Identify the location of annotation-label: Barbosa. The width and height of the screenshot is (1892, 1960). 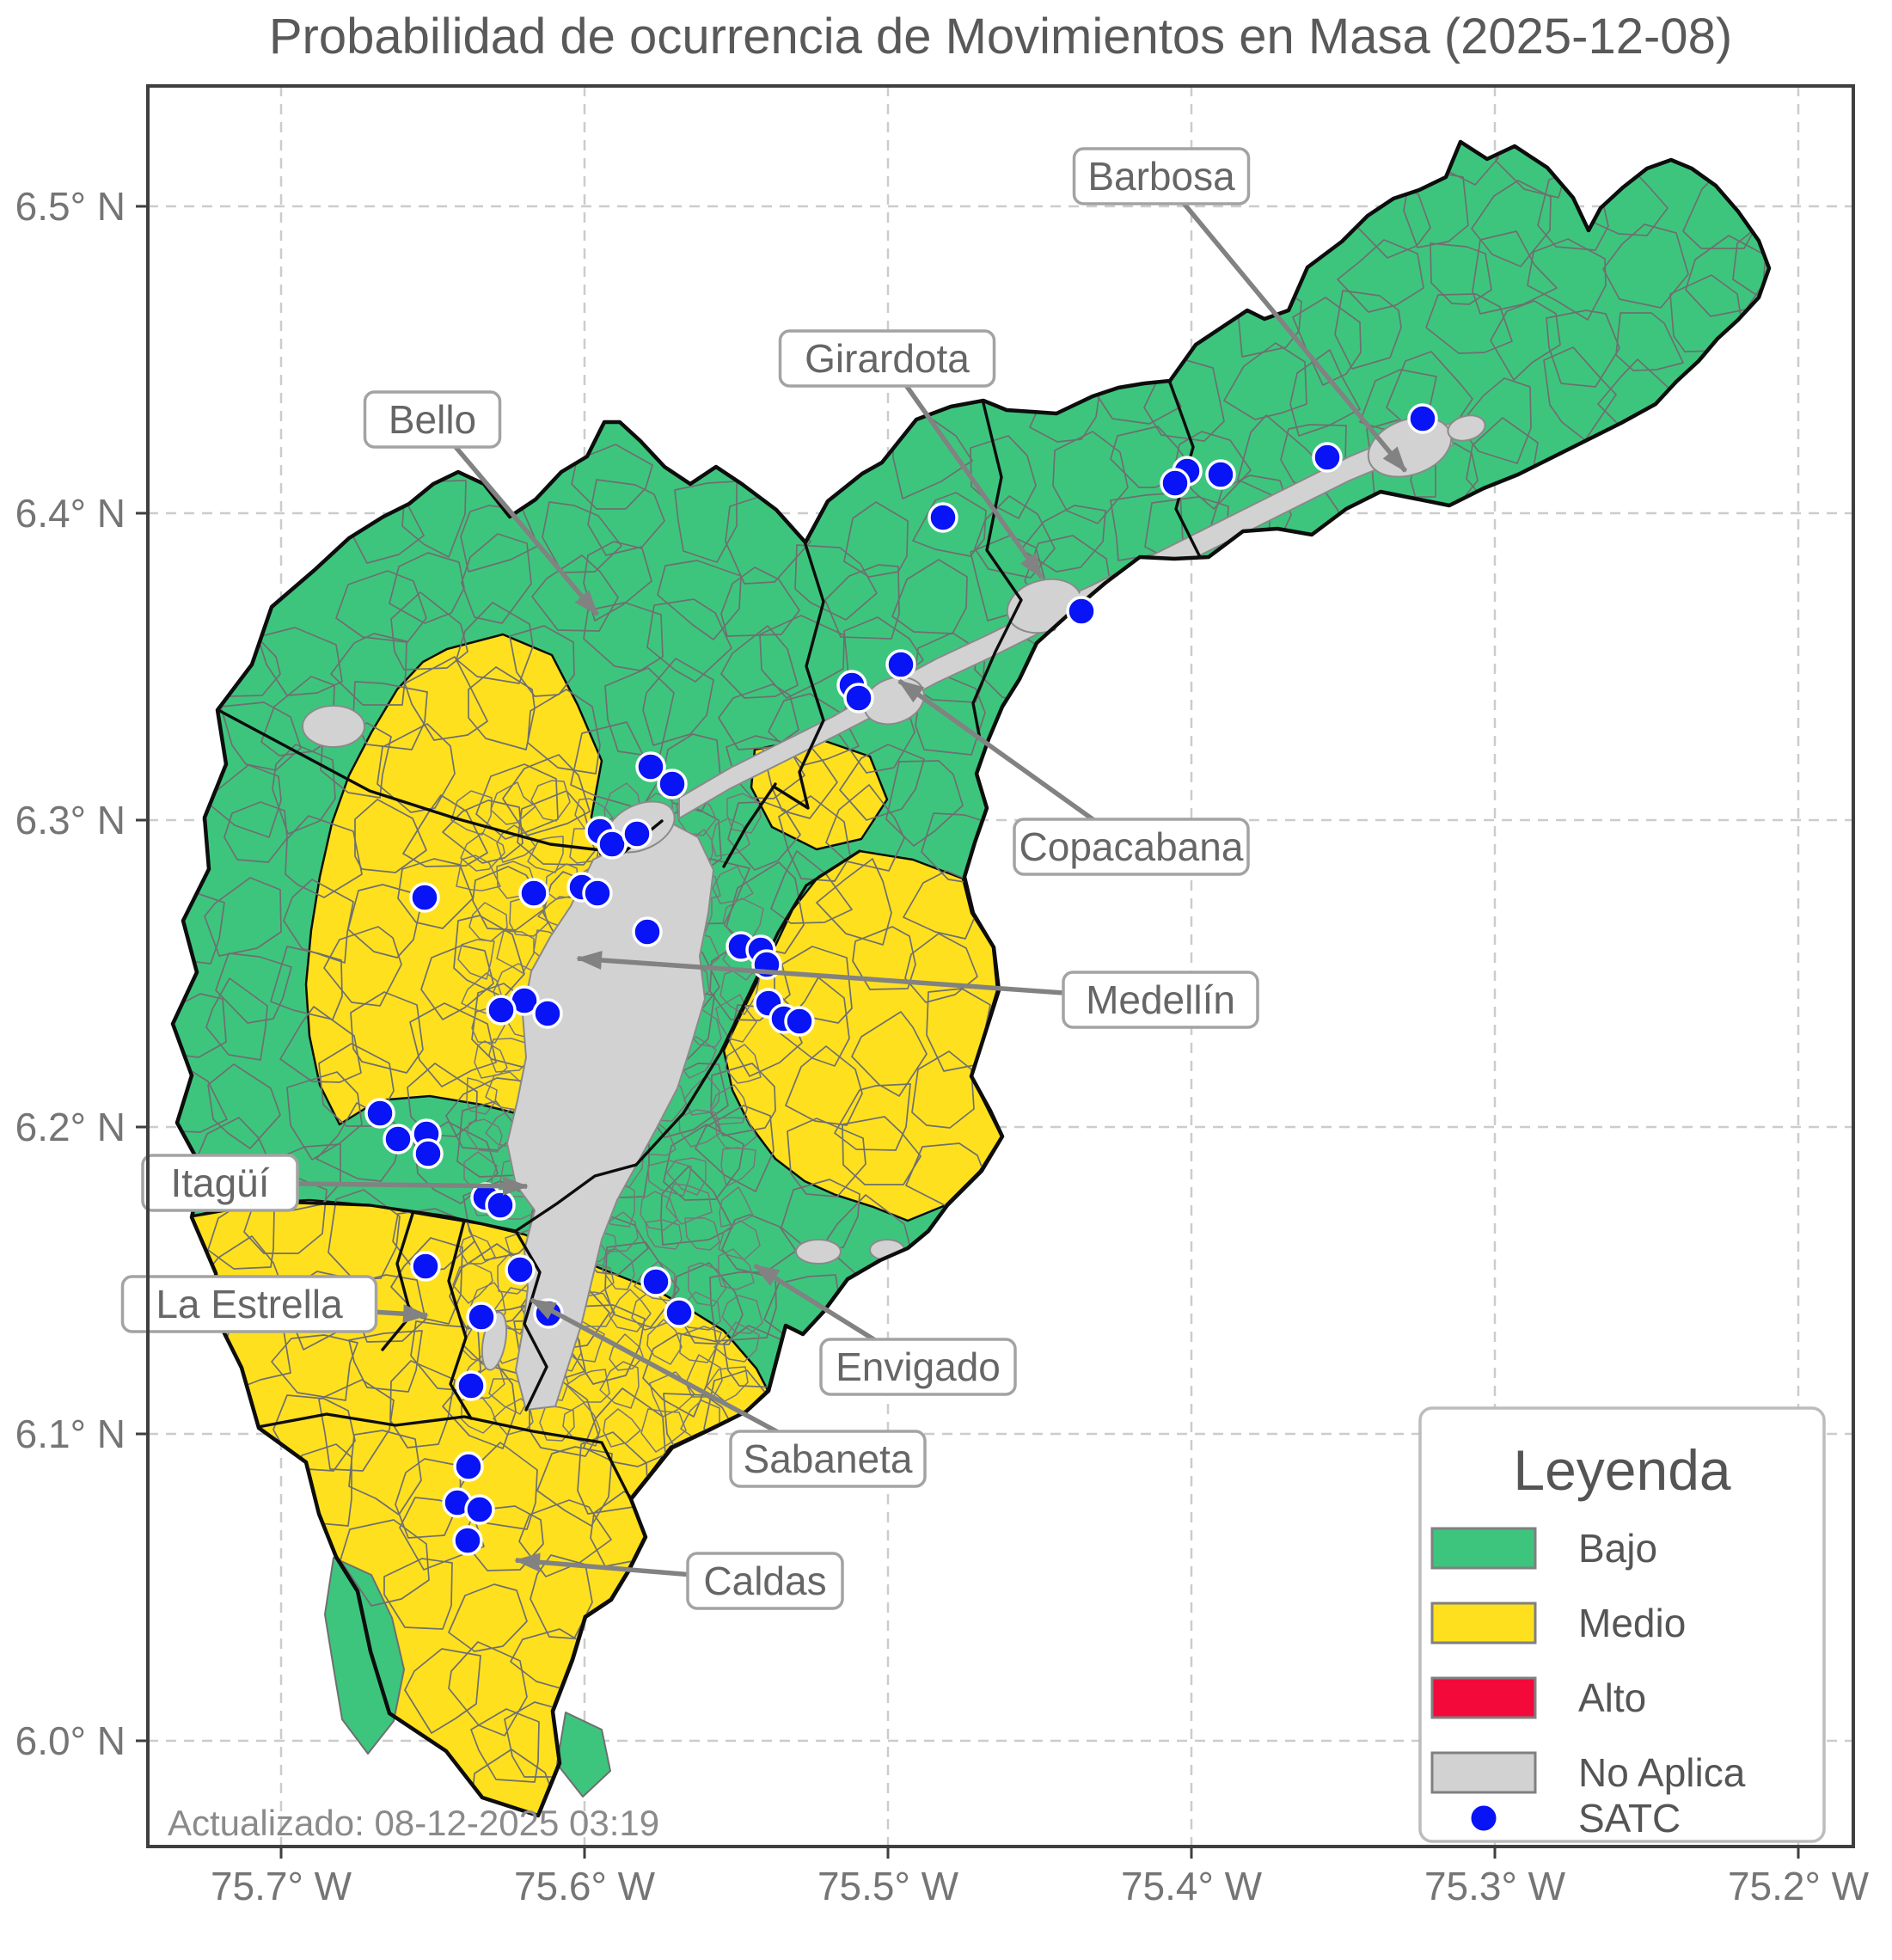
(1161, 176).